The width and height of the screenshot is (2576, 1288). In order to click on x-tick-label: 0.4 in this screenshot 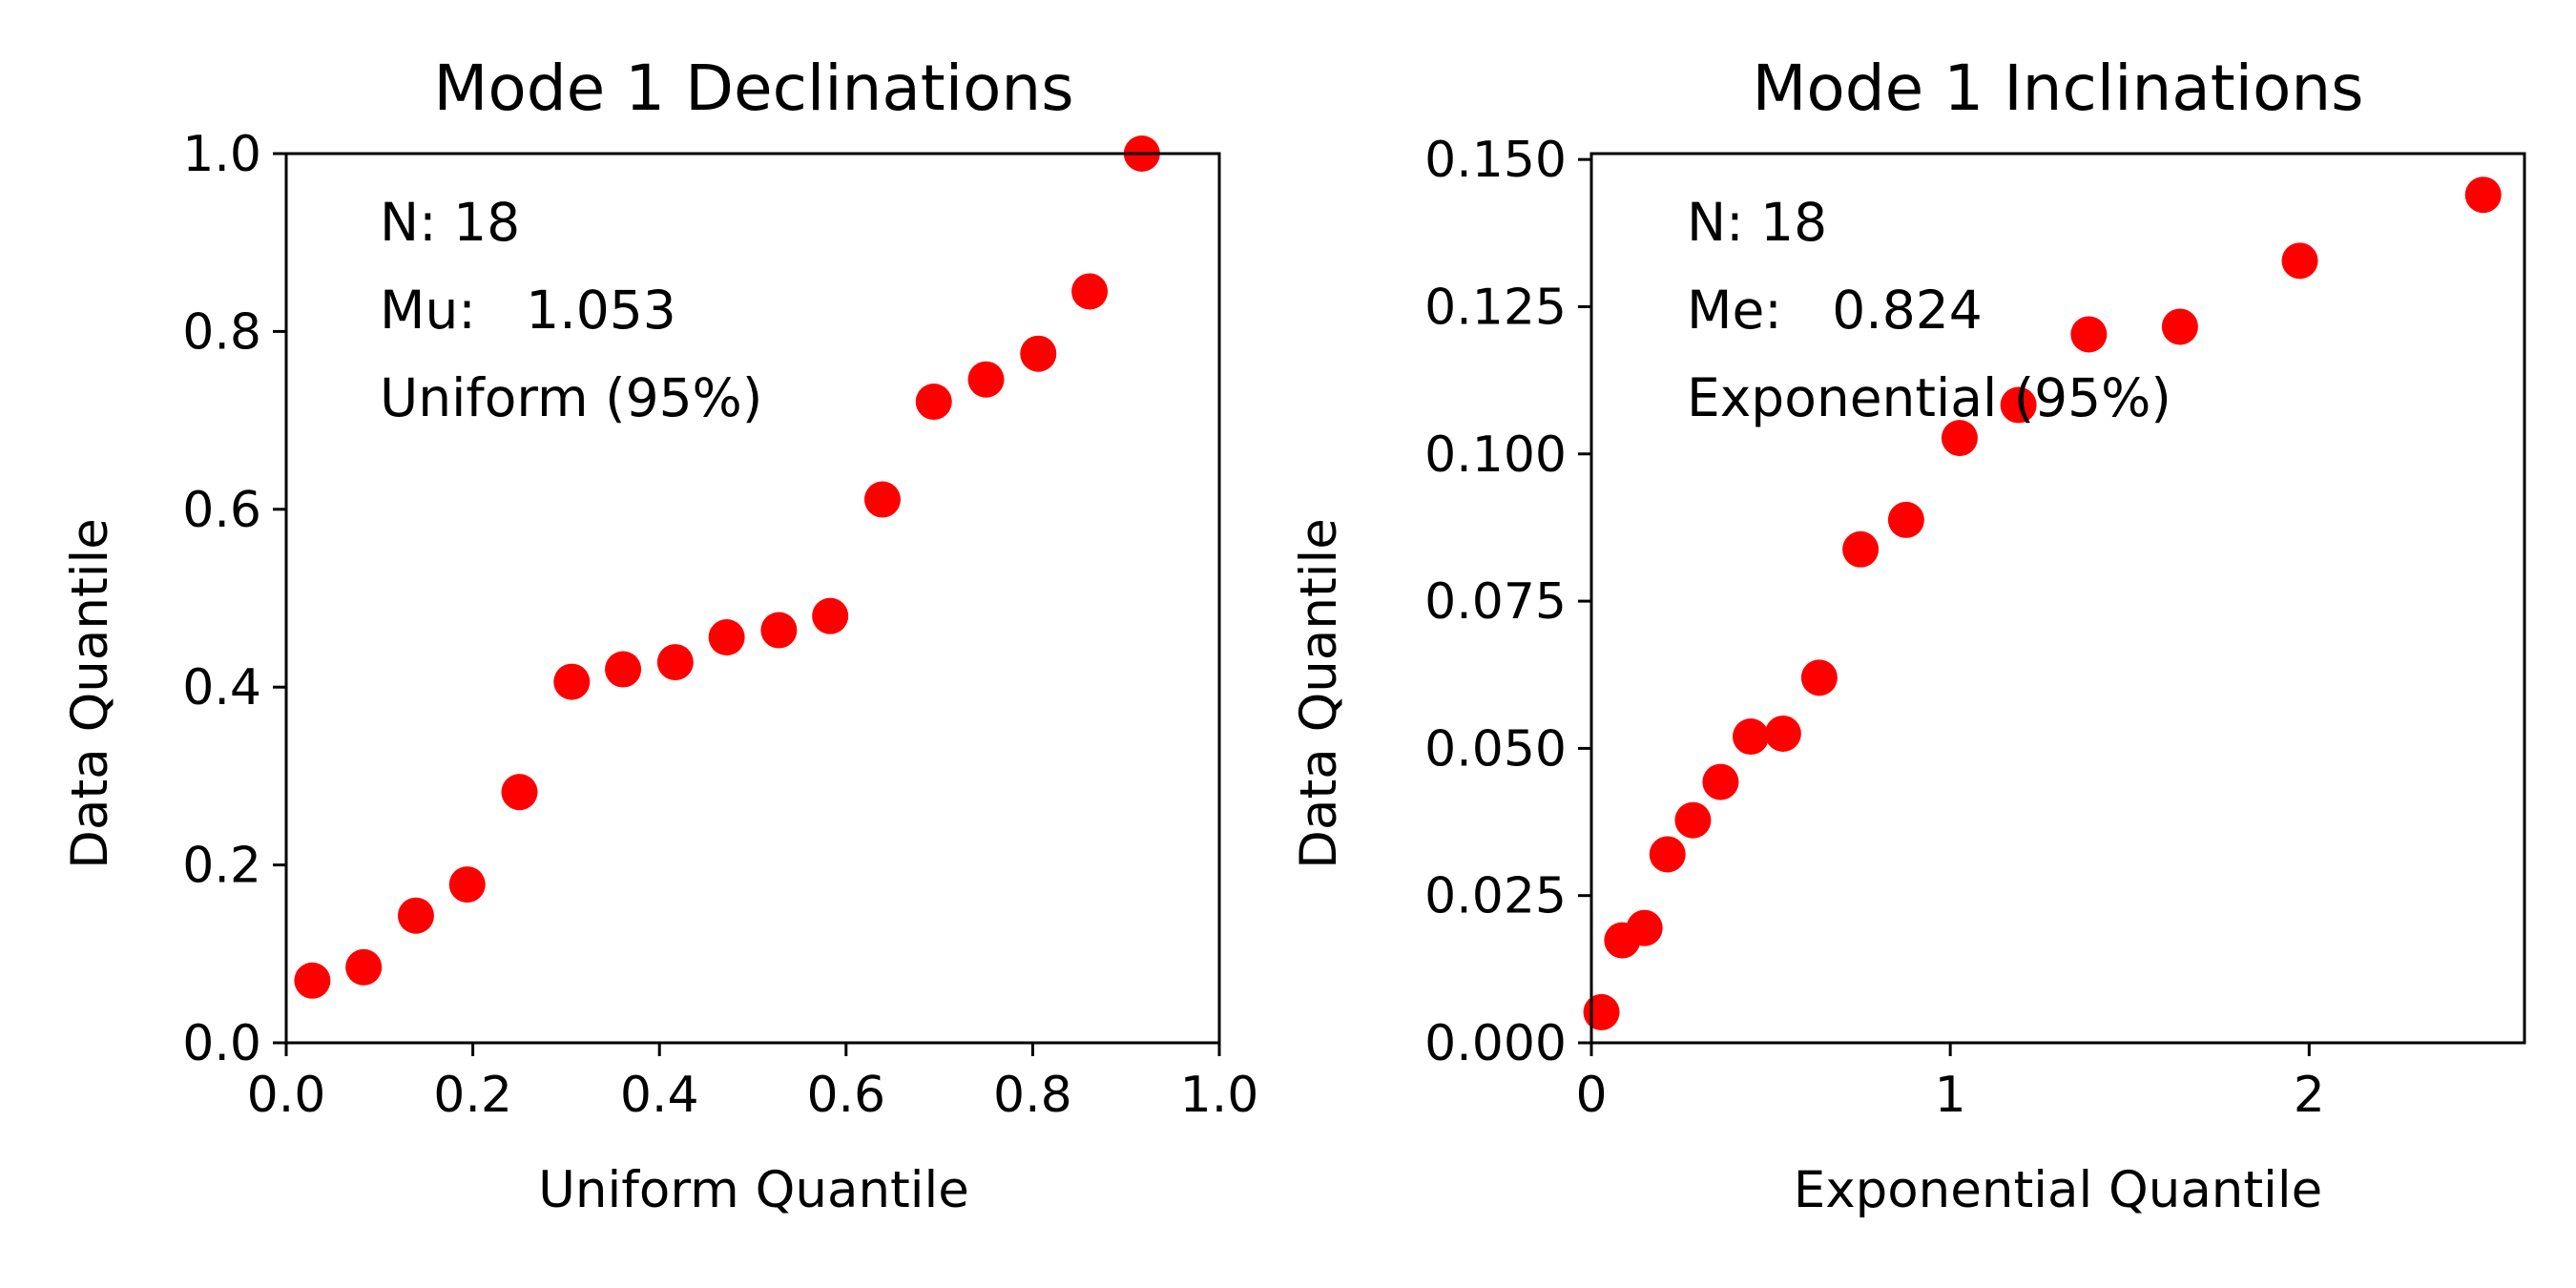, I will do `click(659, 1095)`.